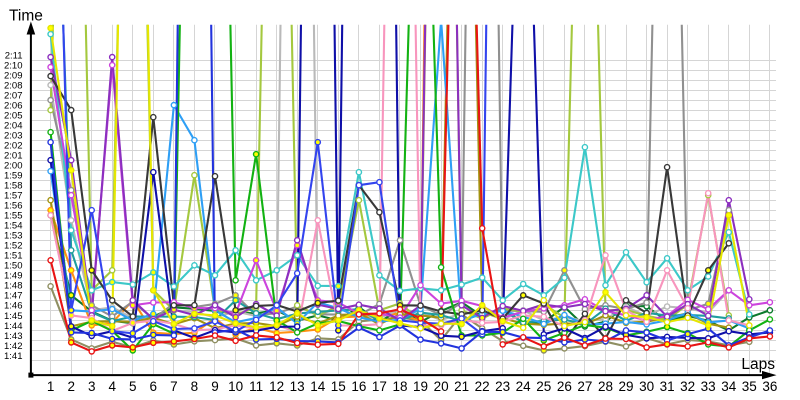 The width and height of the screenshot is (800, 400). I want to click on svg-text: 2:04, so click(13, 126).